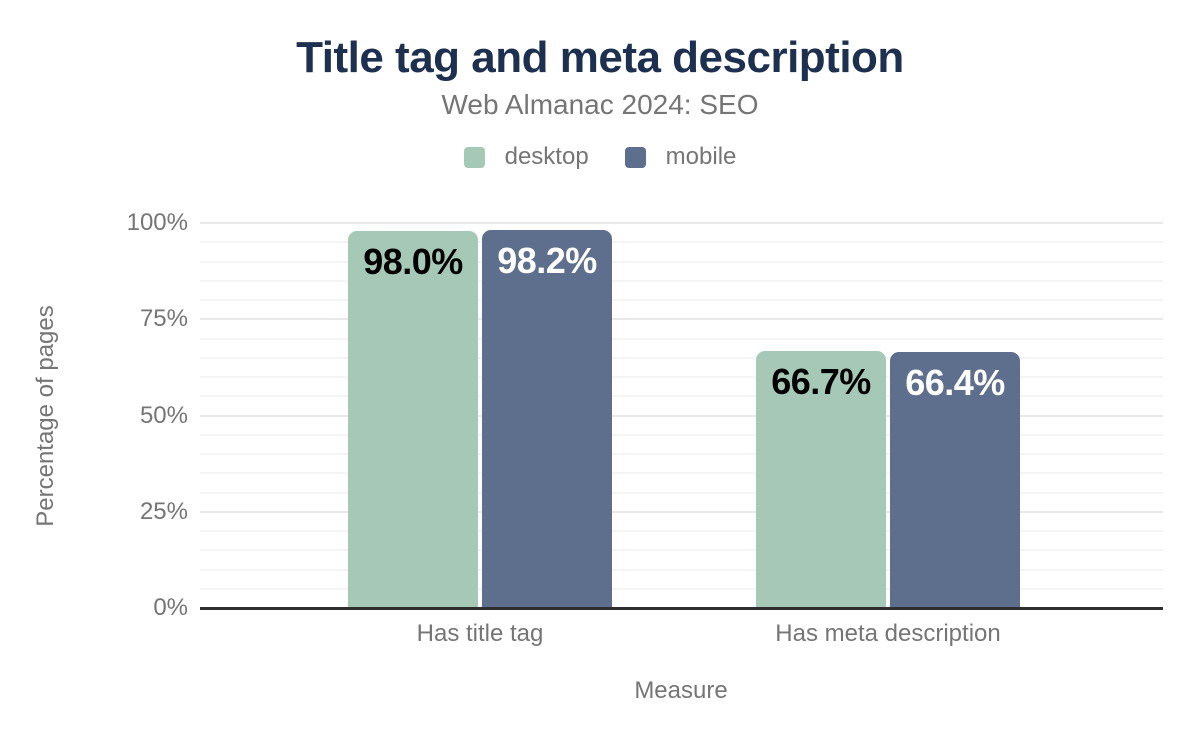 This screenshot has width=1200, height=742. I want to click on legend-item-desktop: desktop, so click(526, 157).